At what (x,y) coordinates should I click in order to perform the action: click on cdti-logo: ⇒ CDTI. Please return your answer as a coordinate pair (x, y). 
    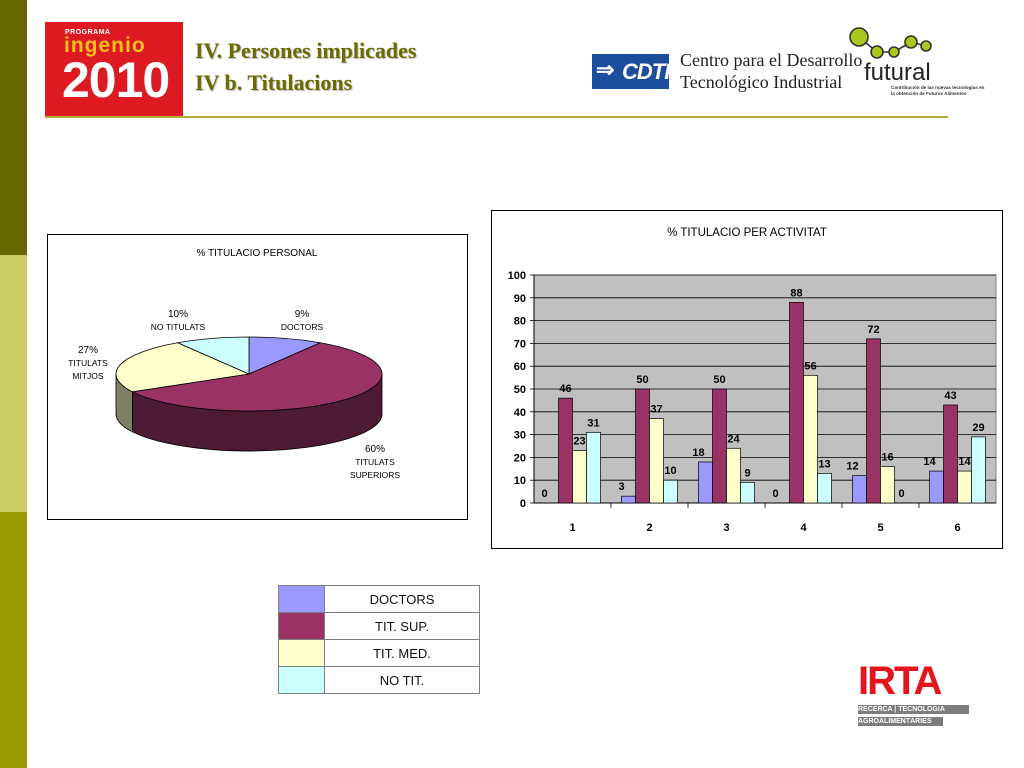
    Looking at the image, I should click on (631, 71).